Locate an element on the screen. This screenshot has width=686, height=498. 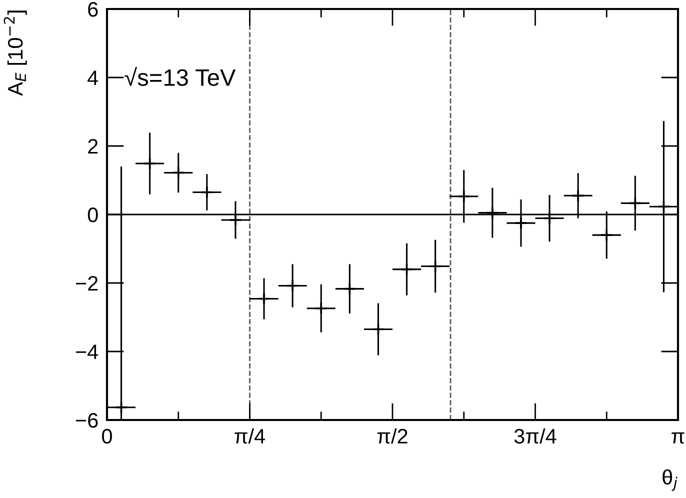
x-tick-label: π/4 is located at coordinates (250, 436).